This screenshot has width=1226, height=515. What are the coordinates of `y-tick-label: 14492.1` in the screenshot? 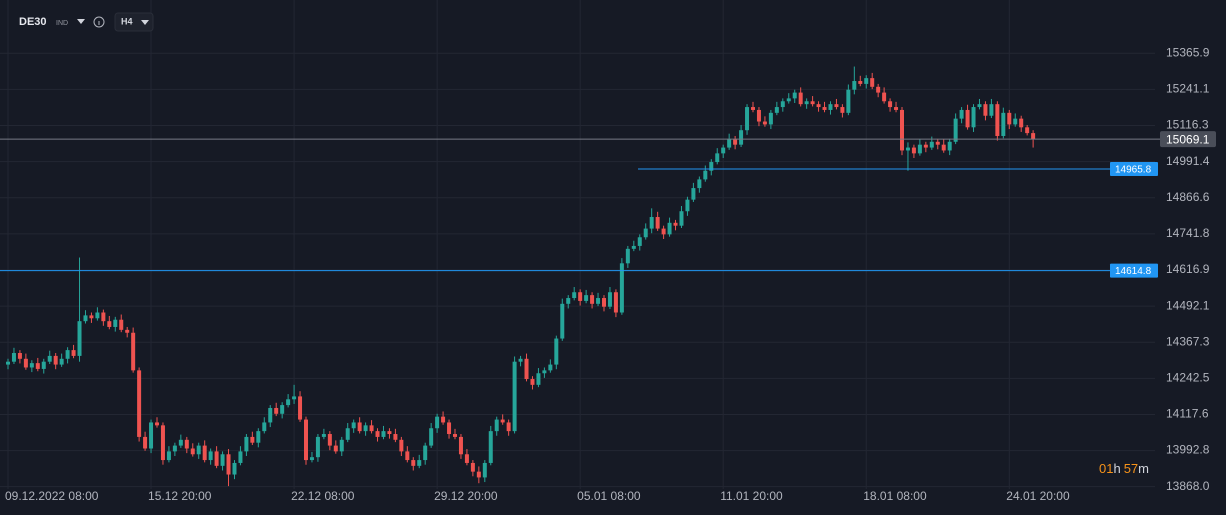 It's located at (1188, 305).